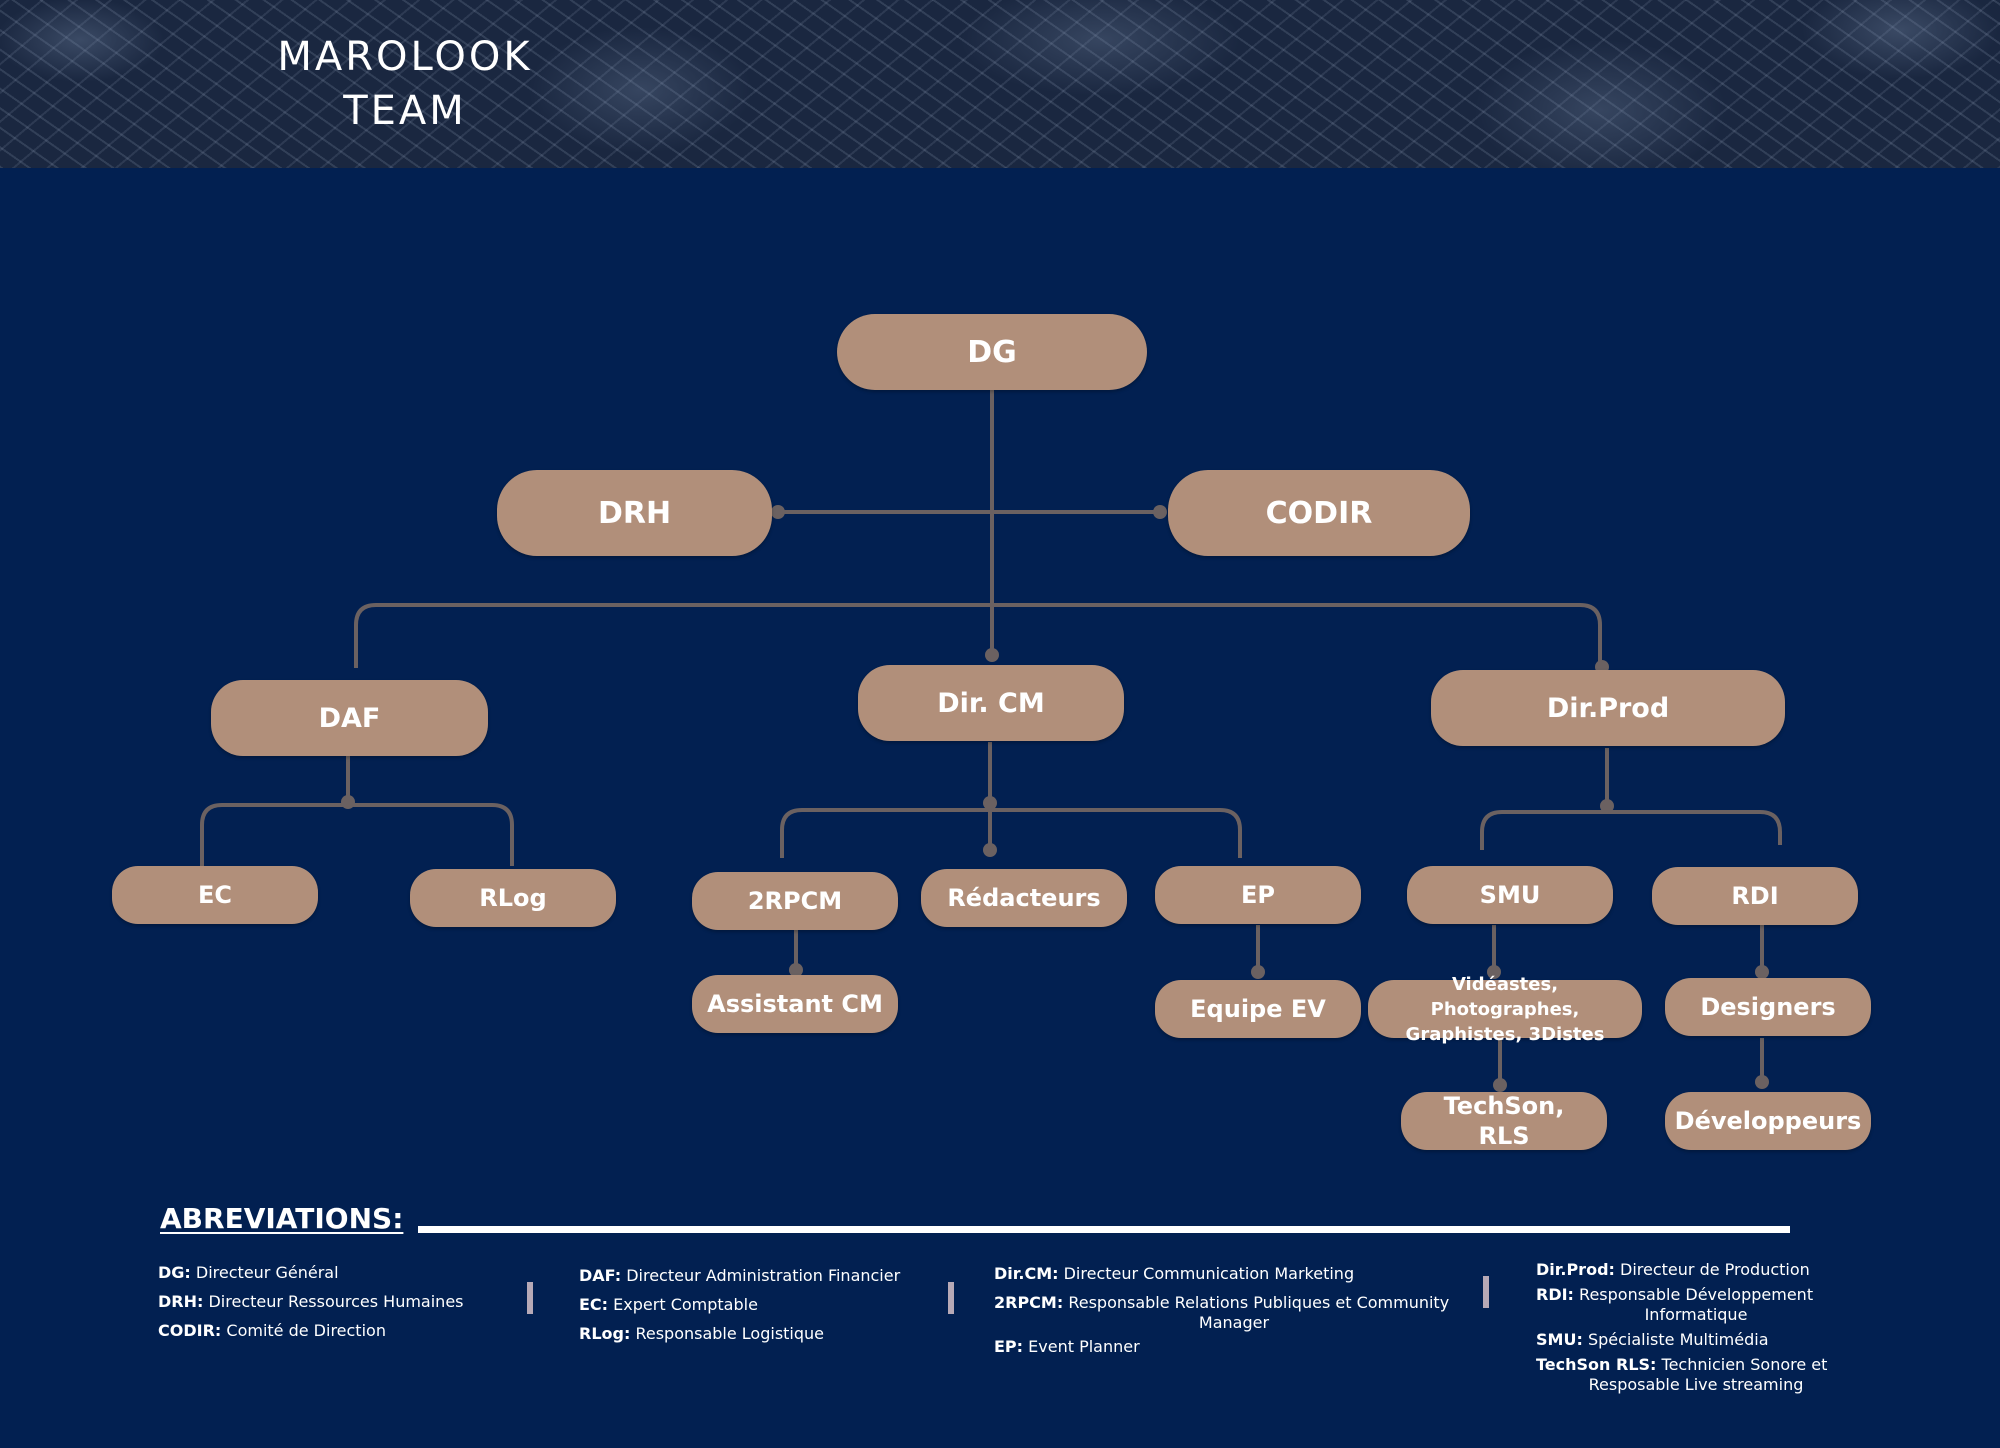 This screenshot has width=2000, height=1448. Describe the element at coordinates (282, 1218) in the screenshot. I see `abbreviations-heading: ABREVIATIONS:` at that location.